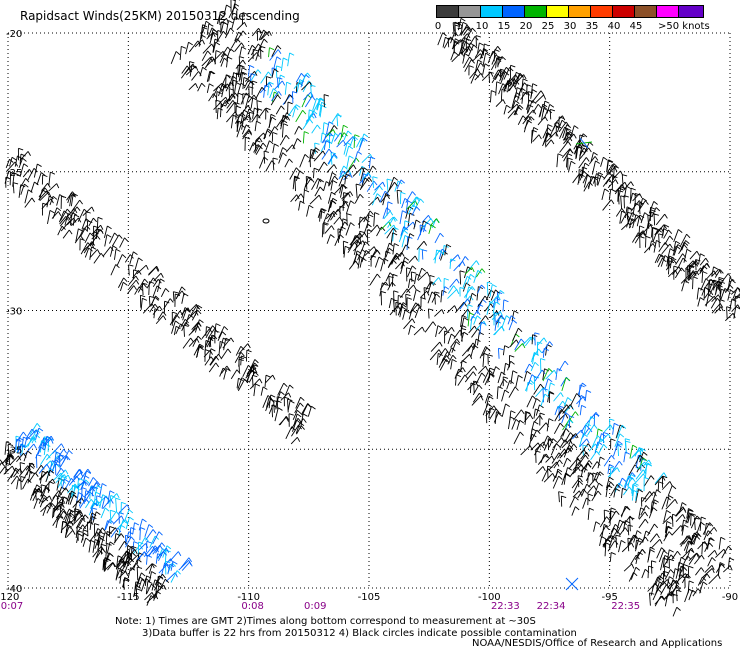 The image size is (740, 650). I want to click on legend-label: 10, so click(482, 26).